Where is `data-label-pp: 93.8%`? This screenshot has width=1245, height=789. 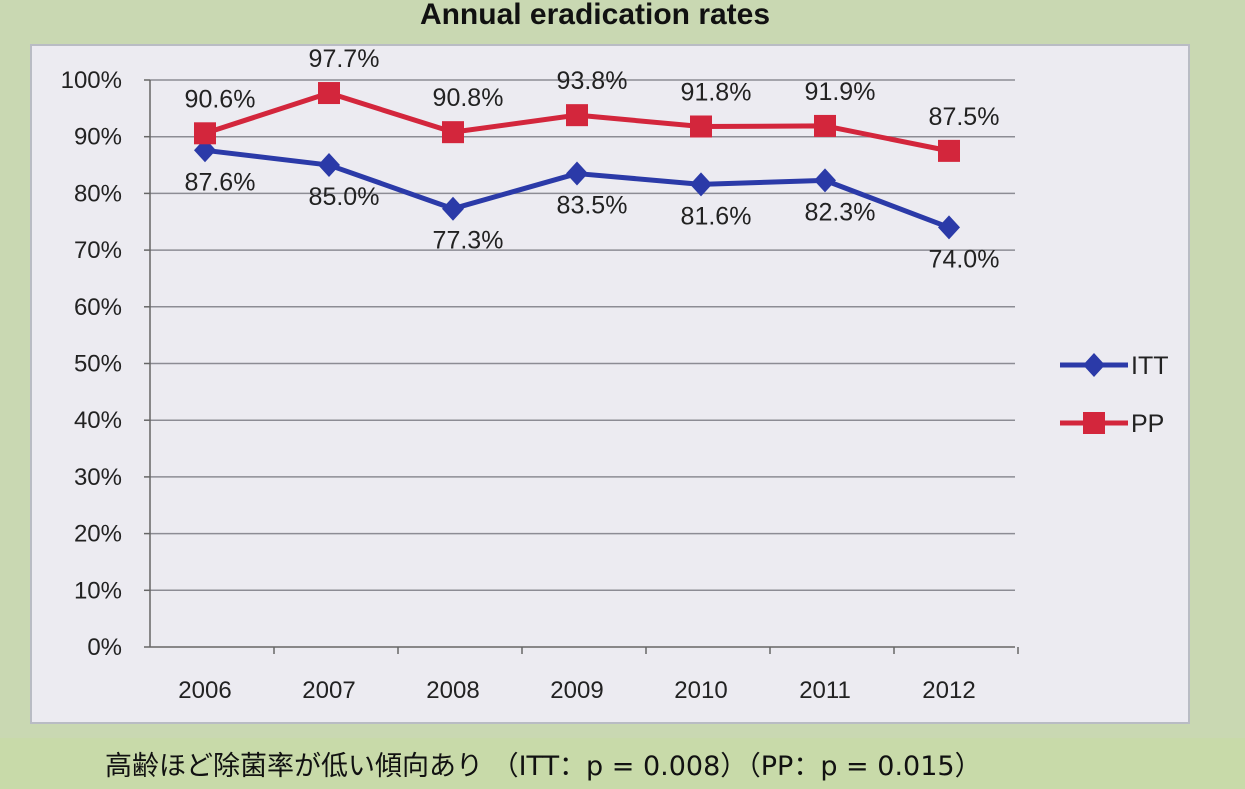 data-label-pp: 93.8% is located at coordinates (592, 81).